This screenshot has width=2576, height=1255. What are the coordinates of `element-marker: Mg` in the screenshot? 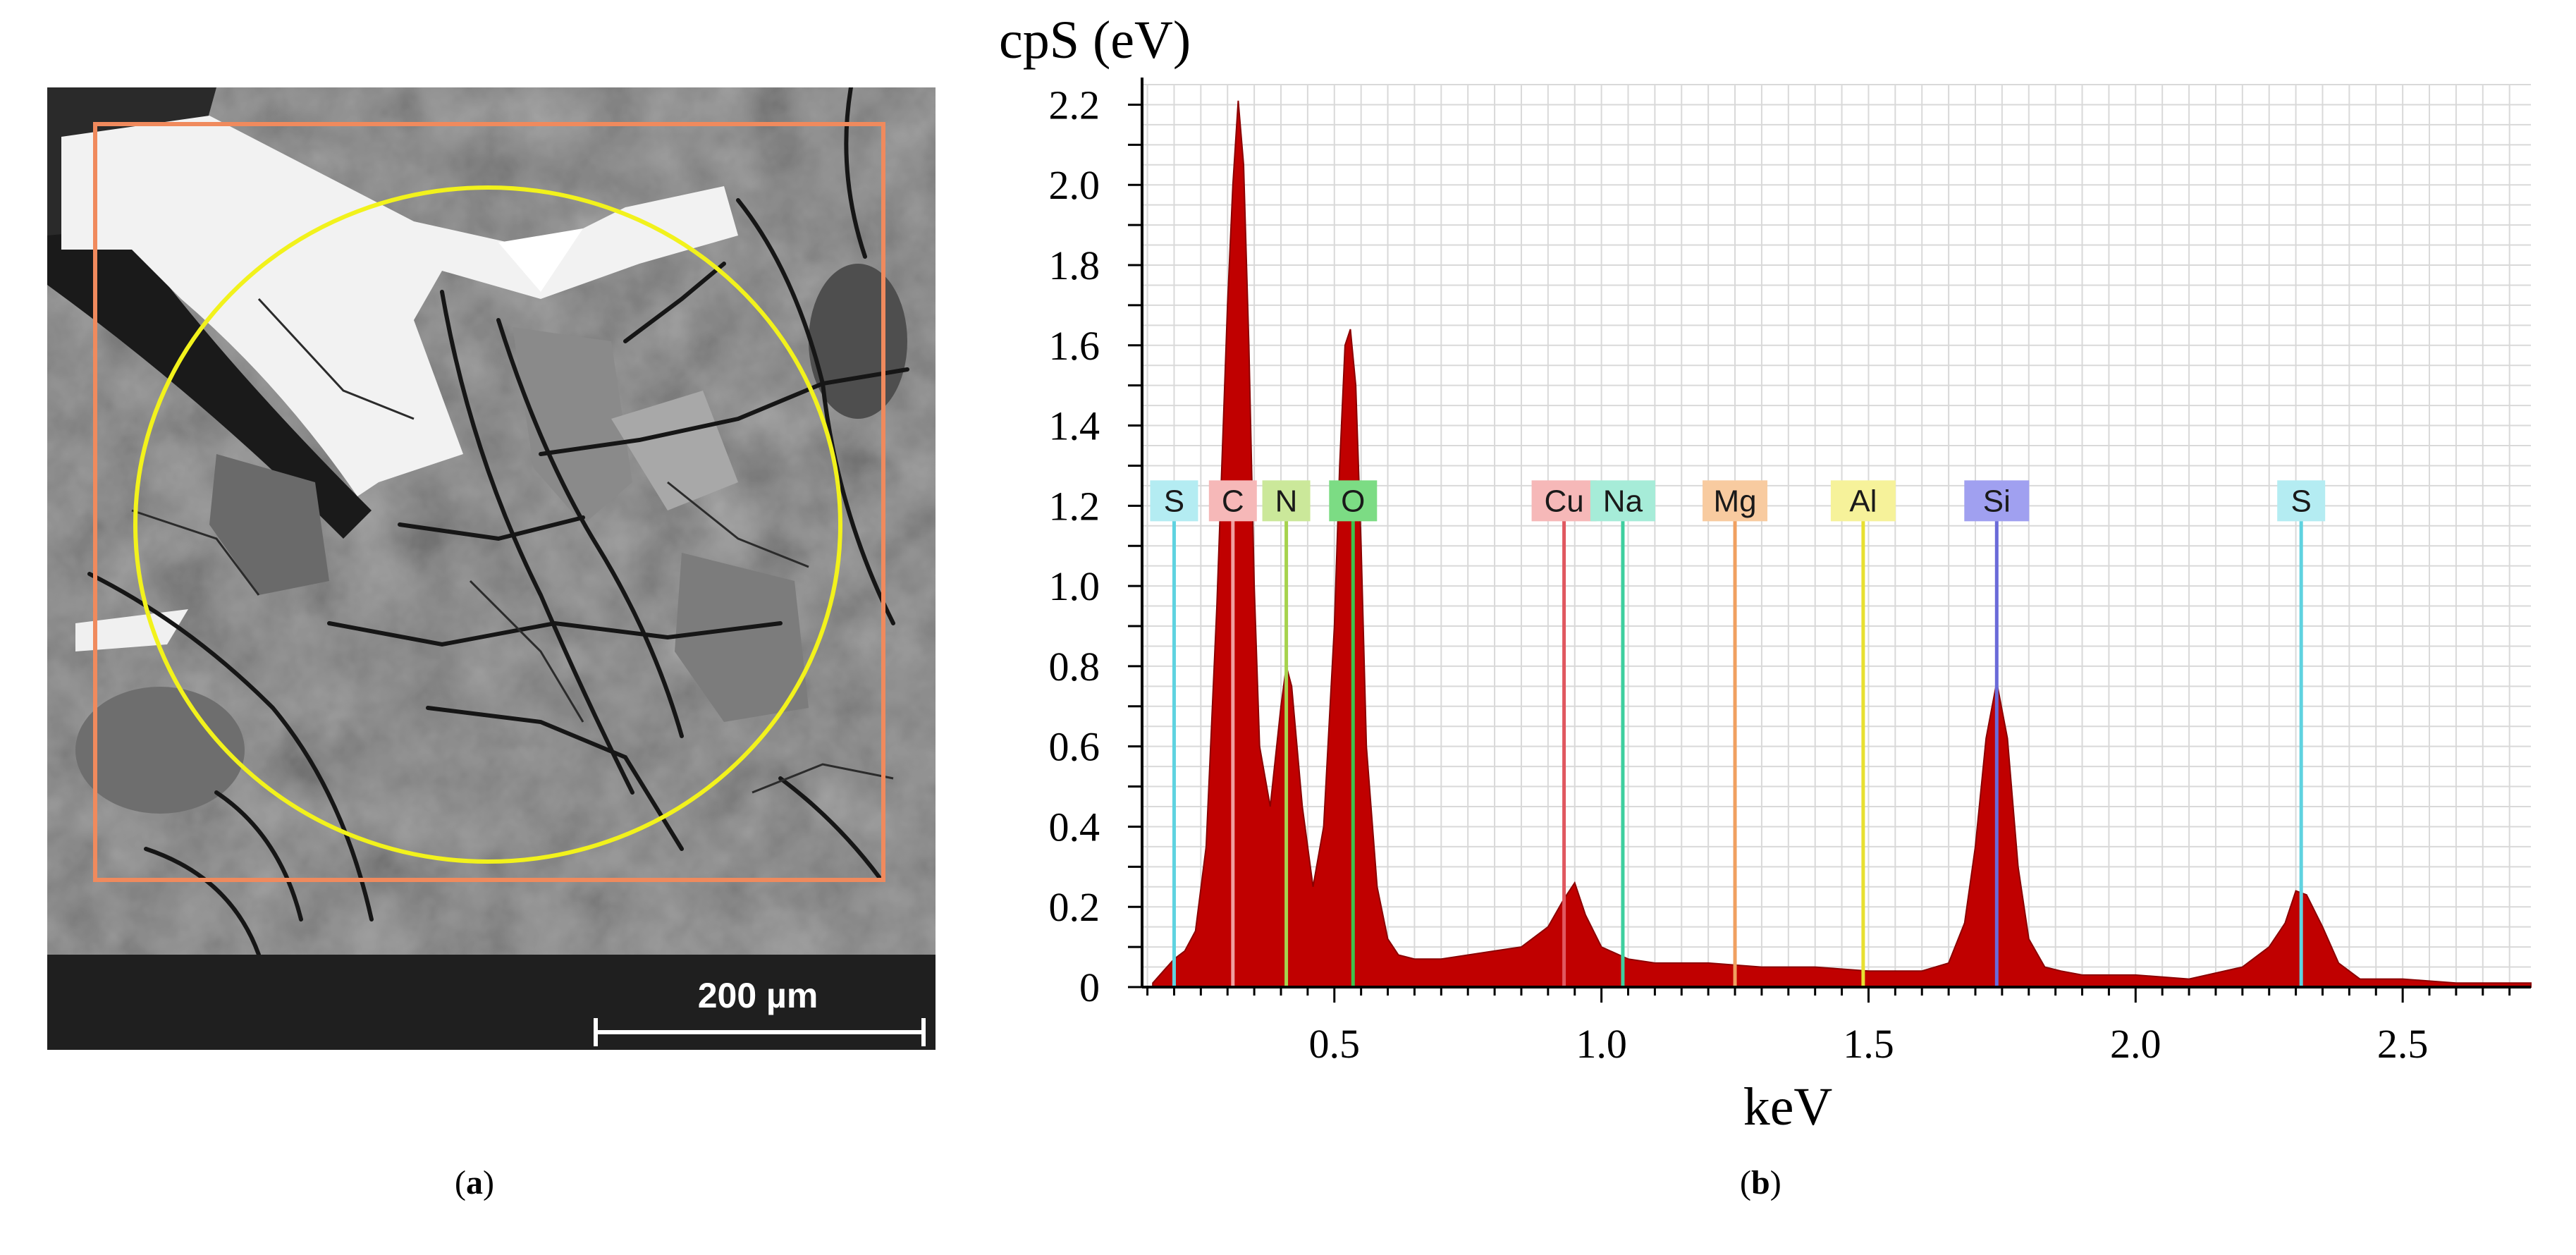 It's located at (1735, 733).